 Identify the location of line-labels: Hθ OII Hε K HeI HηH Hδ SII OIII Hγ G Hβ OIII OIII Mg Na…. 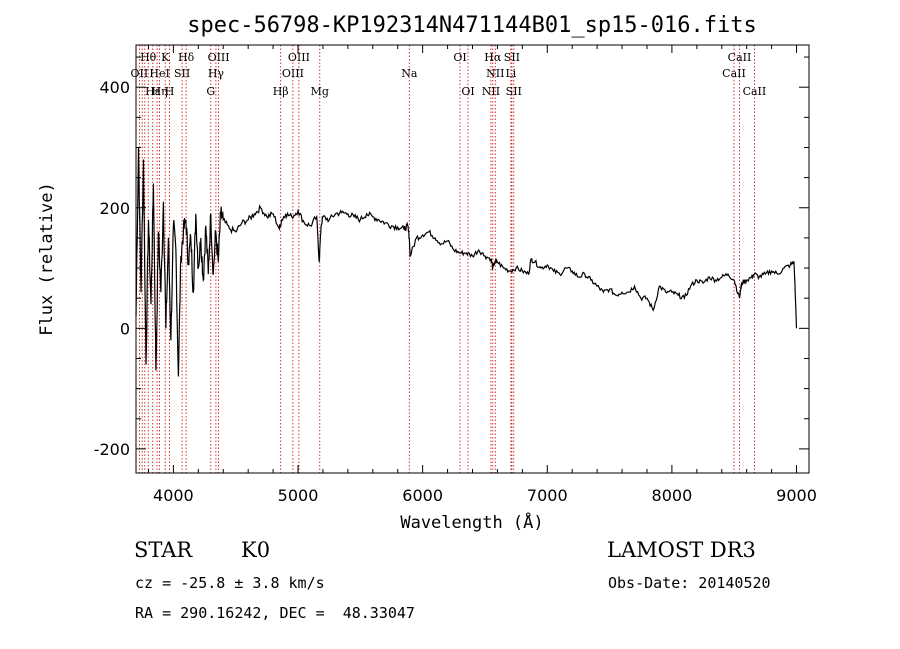
(449, 74).